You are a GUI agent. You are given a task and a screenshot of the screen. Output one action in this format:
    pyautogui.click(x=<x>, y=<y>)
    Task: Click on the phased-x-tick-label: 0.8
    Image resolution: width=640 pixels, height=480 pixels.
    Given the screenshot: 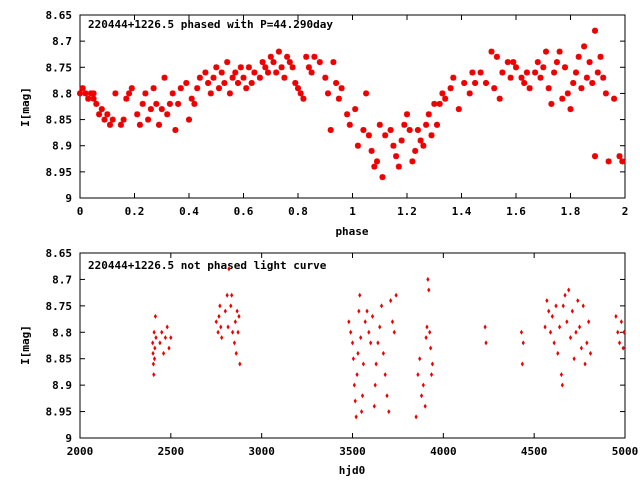 What is the action you would take?
    pyautogui.click(x=298, y=211)
    